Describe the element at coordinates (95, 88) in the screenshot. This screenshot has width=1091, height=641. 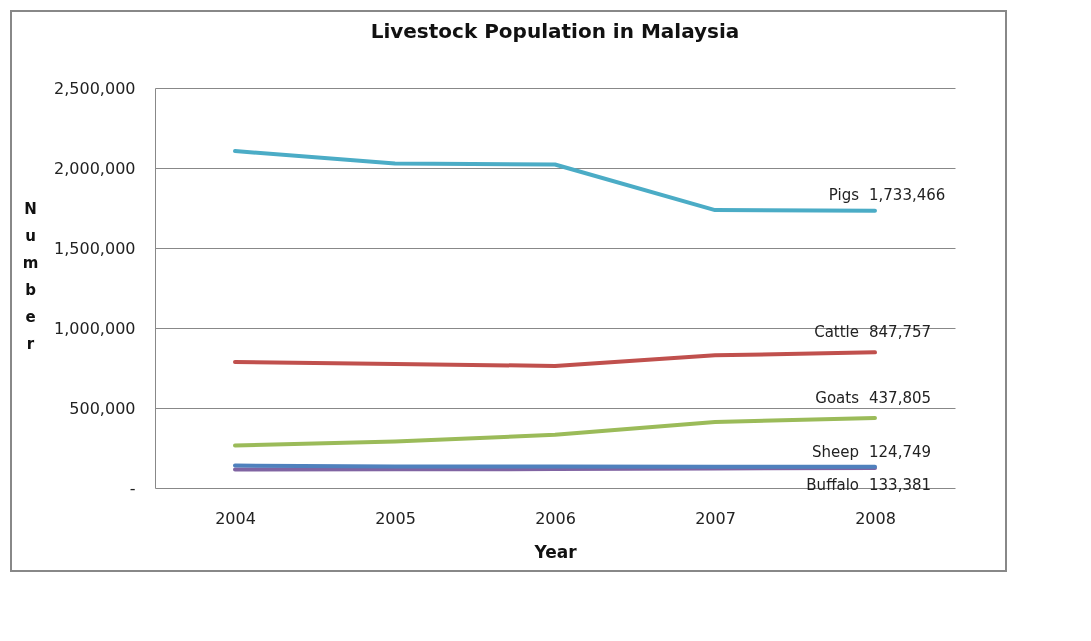
I see `y-tick-label: 2,500,000` at that location.